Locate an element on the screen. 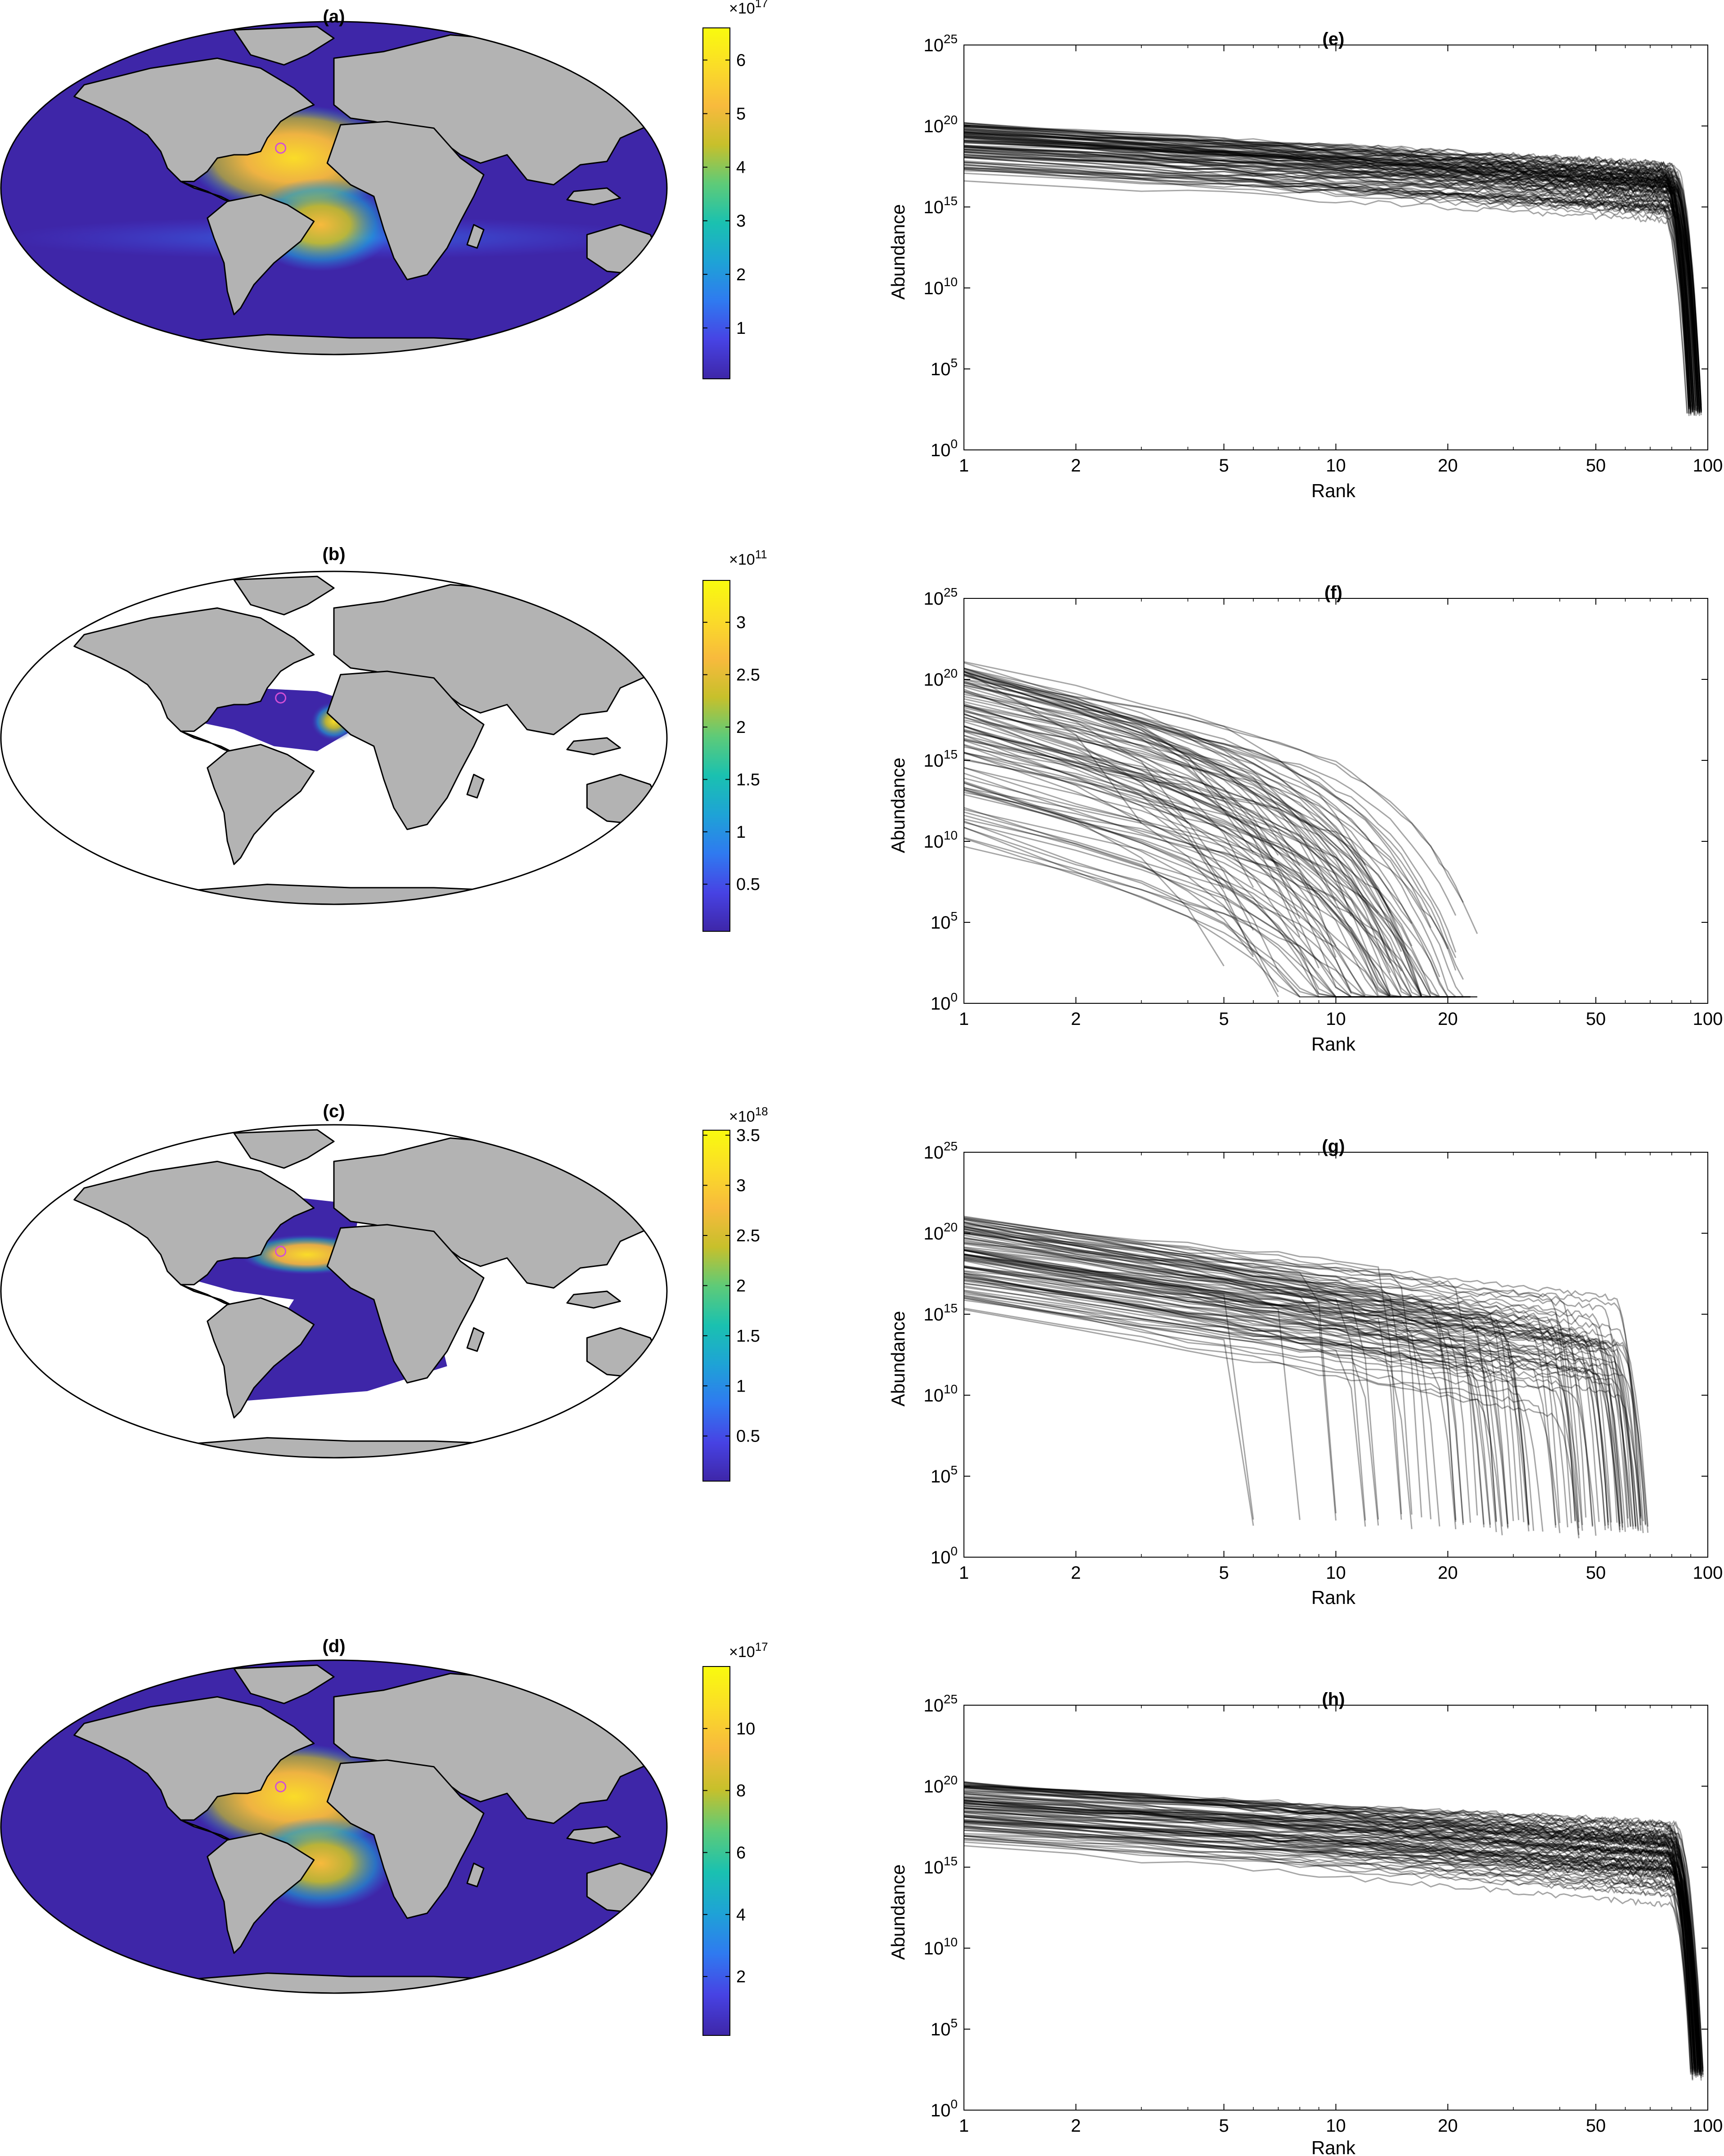 Image resolution: width=1724 pixels, height=2156 pixels. y-tick-label-5-1: 10⁵ is located at coordinates (944, 921).